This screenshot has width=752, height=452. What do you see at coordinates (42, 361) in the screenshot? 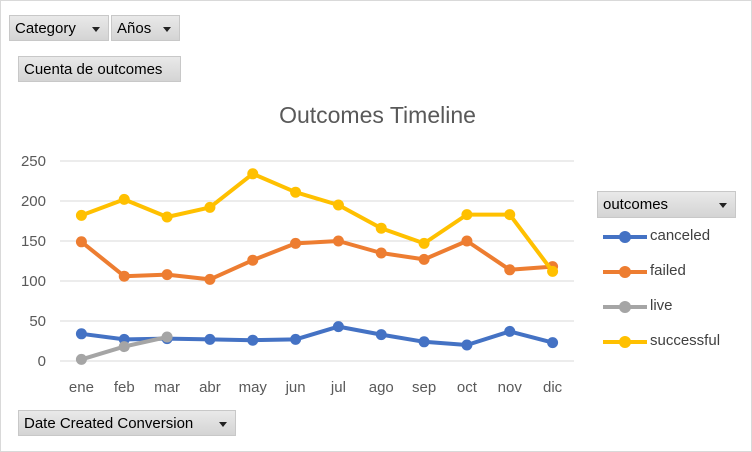
I see `y-tick-label: 0` at bounding box center [42, 361].